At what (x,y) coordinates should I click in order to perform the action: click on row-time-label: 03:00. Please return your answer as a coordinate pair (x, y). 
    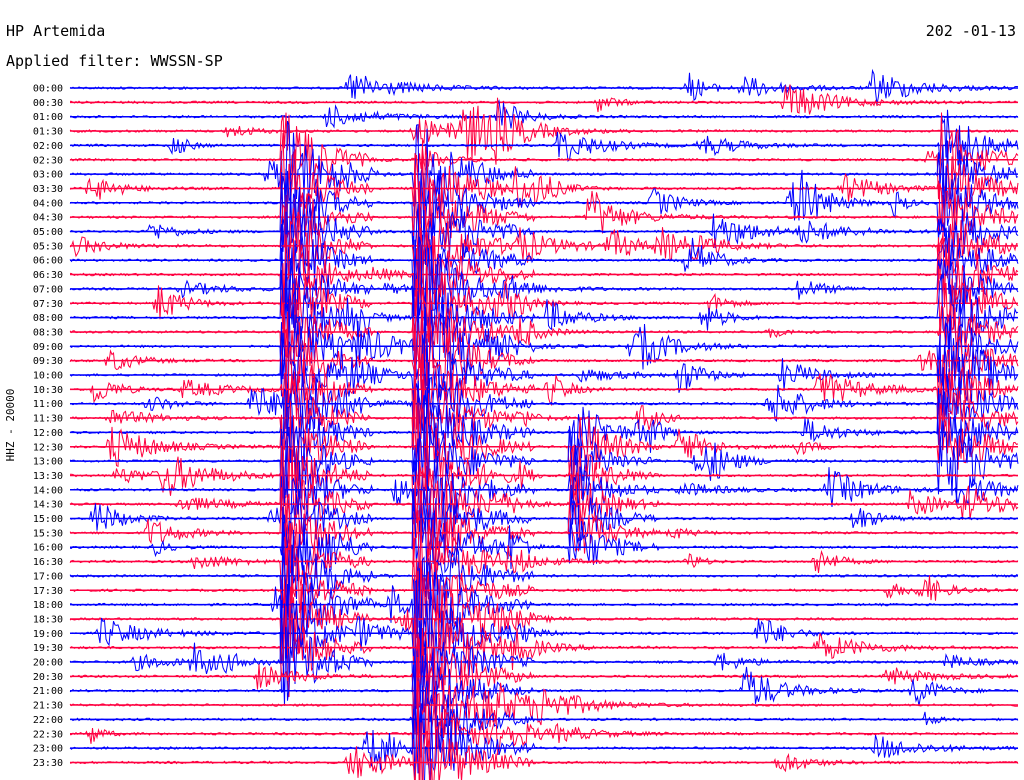
    Looking at the image, I should click on (48, 175).